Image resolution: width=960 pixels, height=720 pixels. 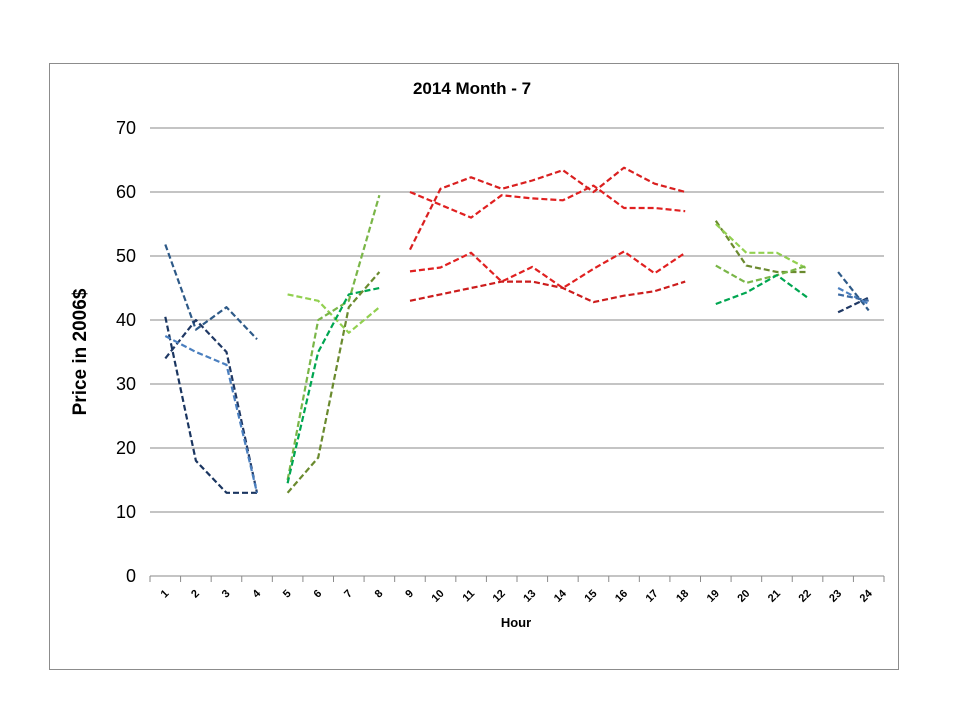 I want to click on y-tick-label: 0, so click(x=131, y=576).